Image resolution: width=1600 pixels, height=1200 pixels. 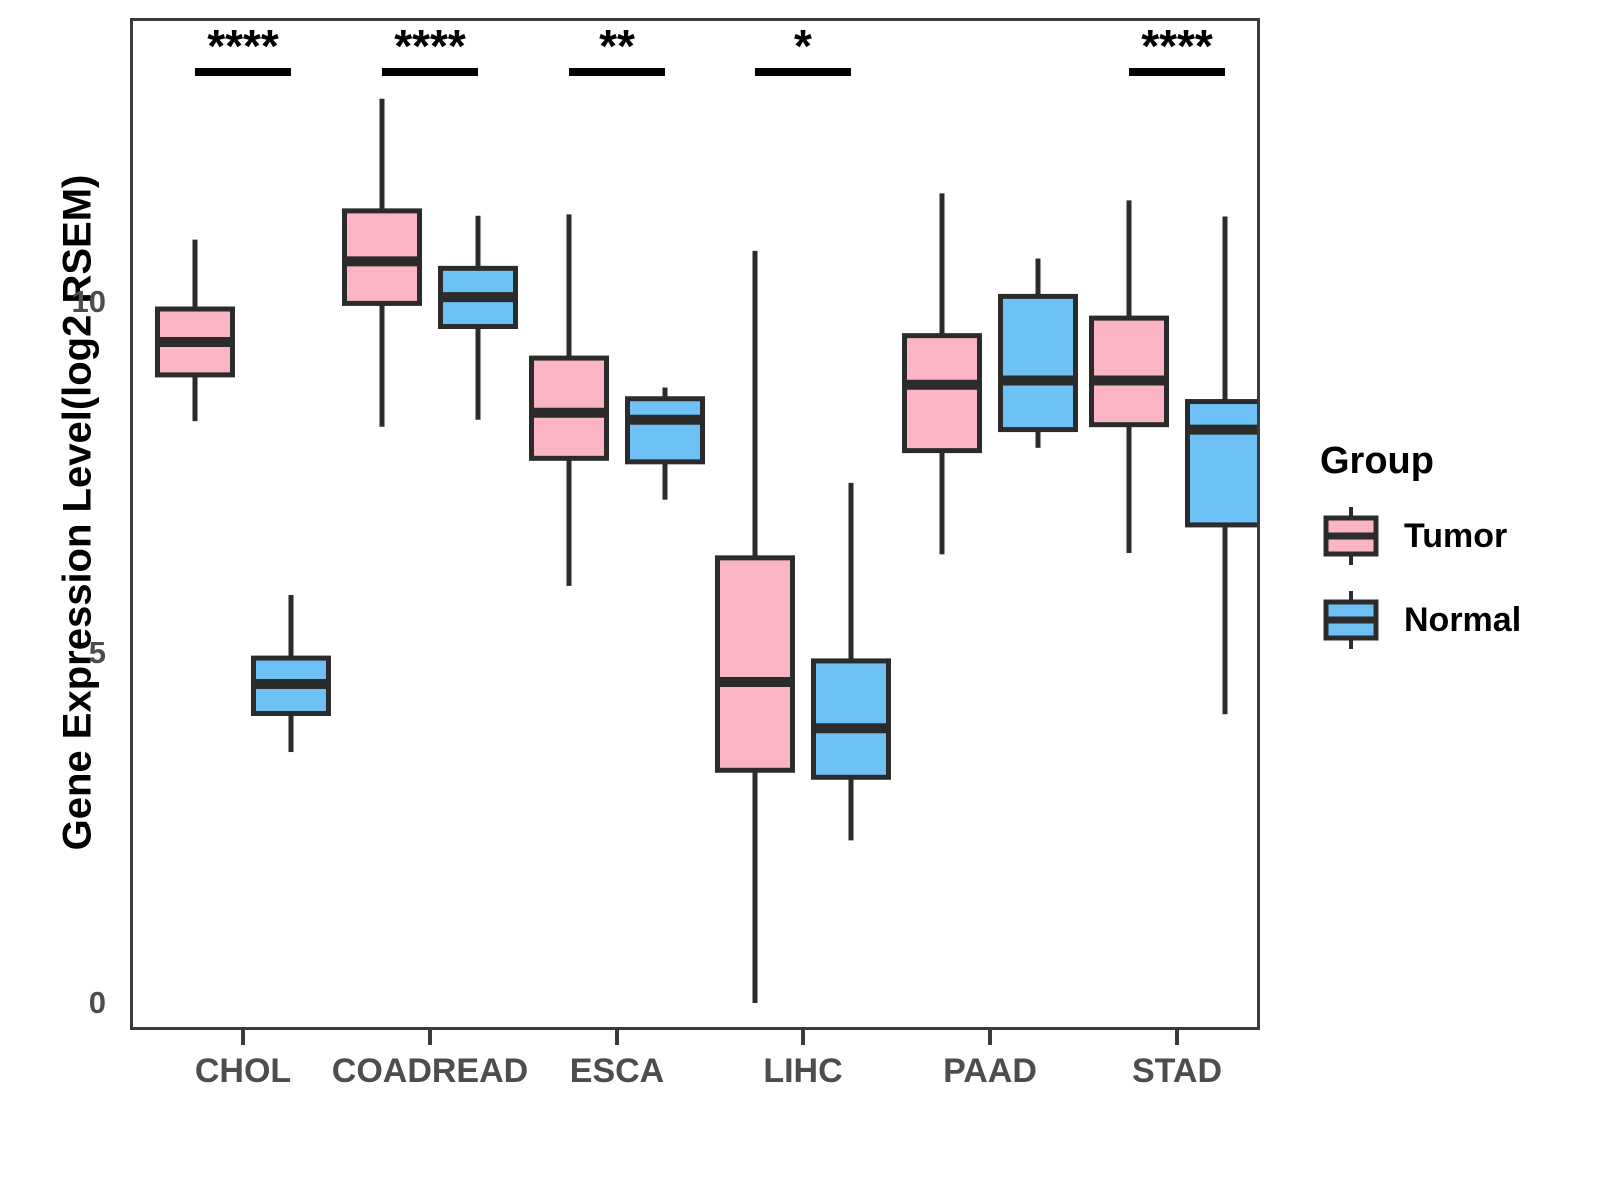 I want to click on significance-chol: ****, so click(x=243, y=48).